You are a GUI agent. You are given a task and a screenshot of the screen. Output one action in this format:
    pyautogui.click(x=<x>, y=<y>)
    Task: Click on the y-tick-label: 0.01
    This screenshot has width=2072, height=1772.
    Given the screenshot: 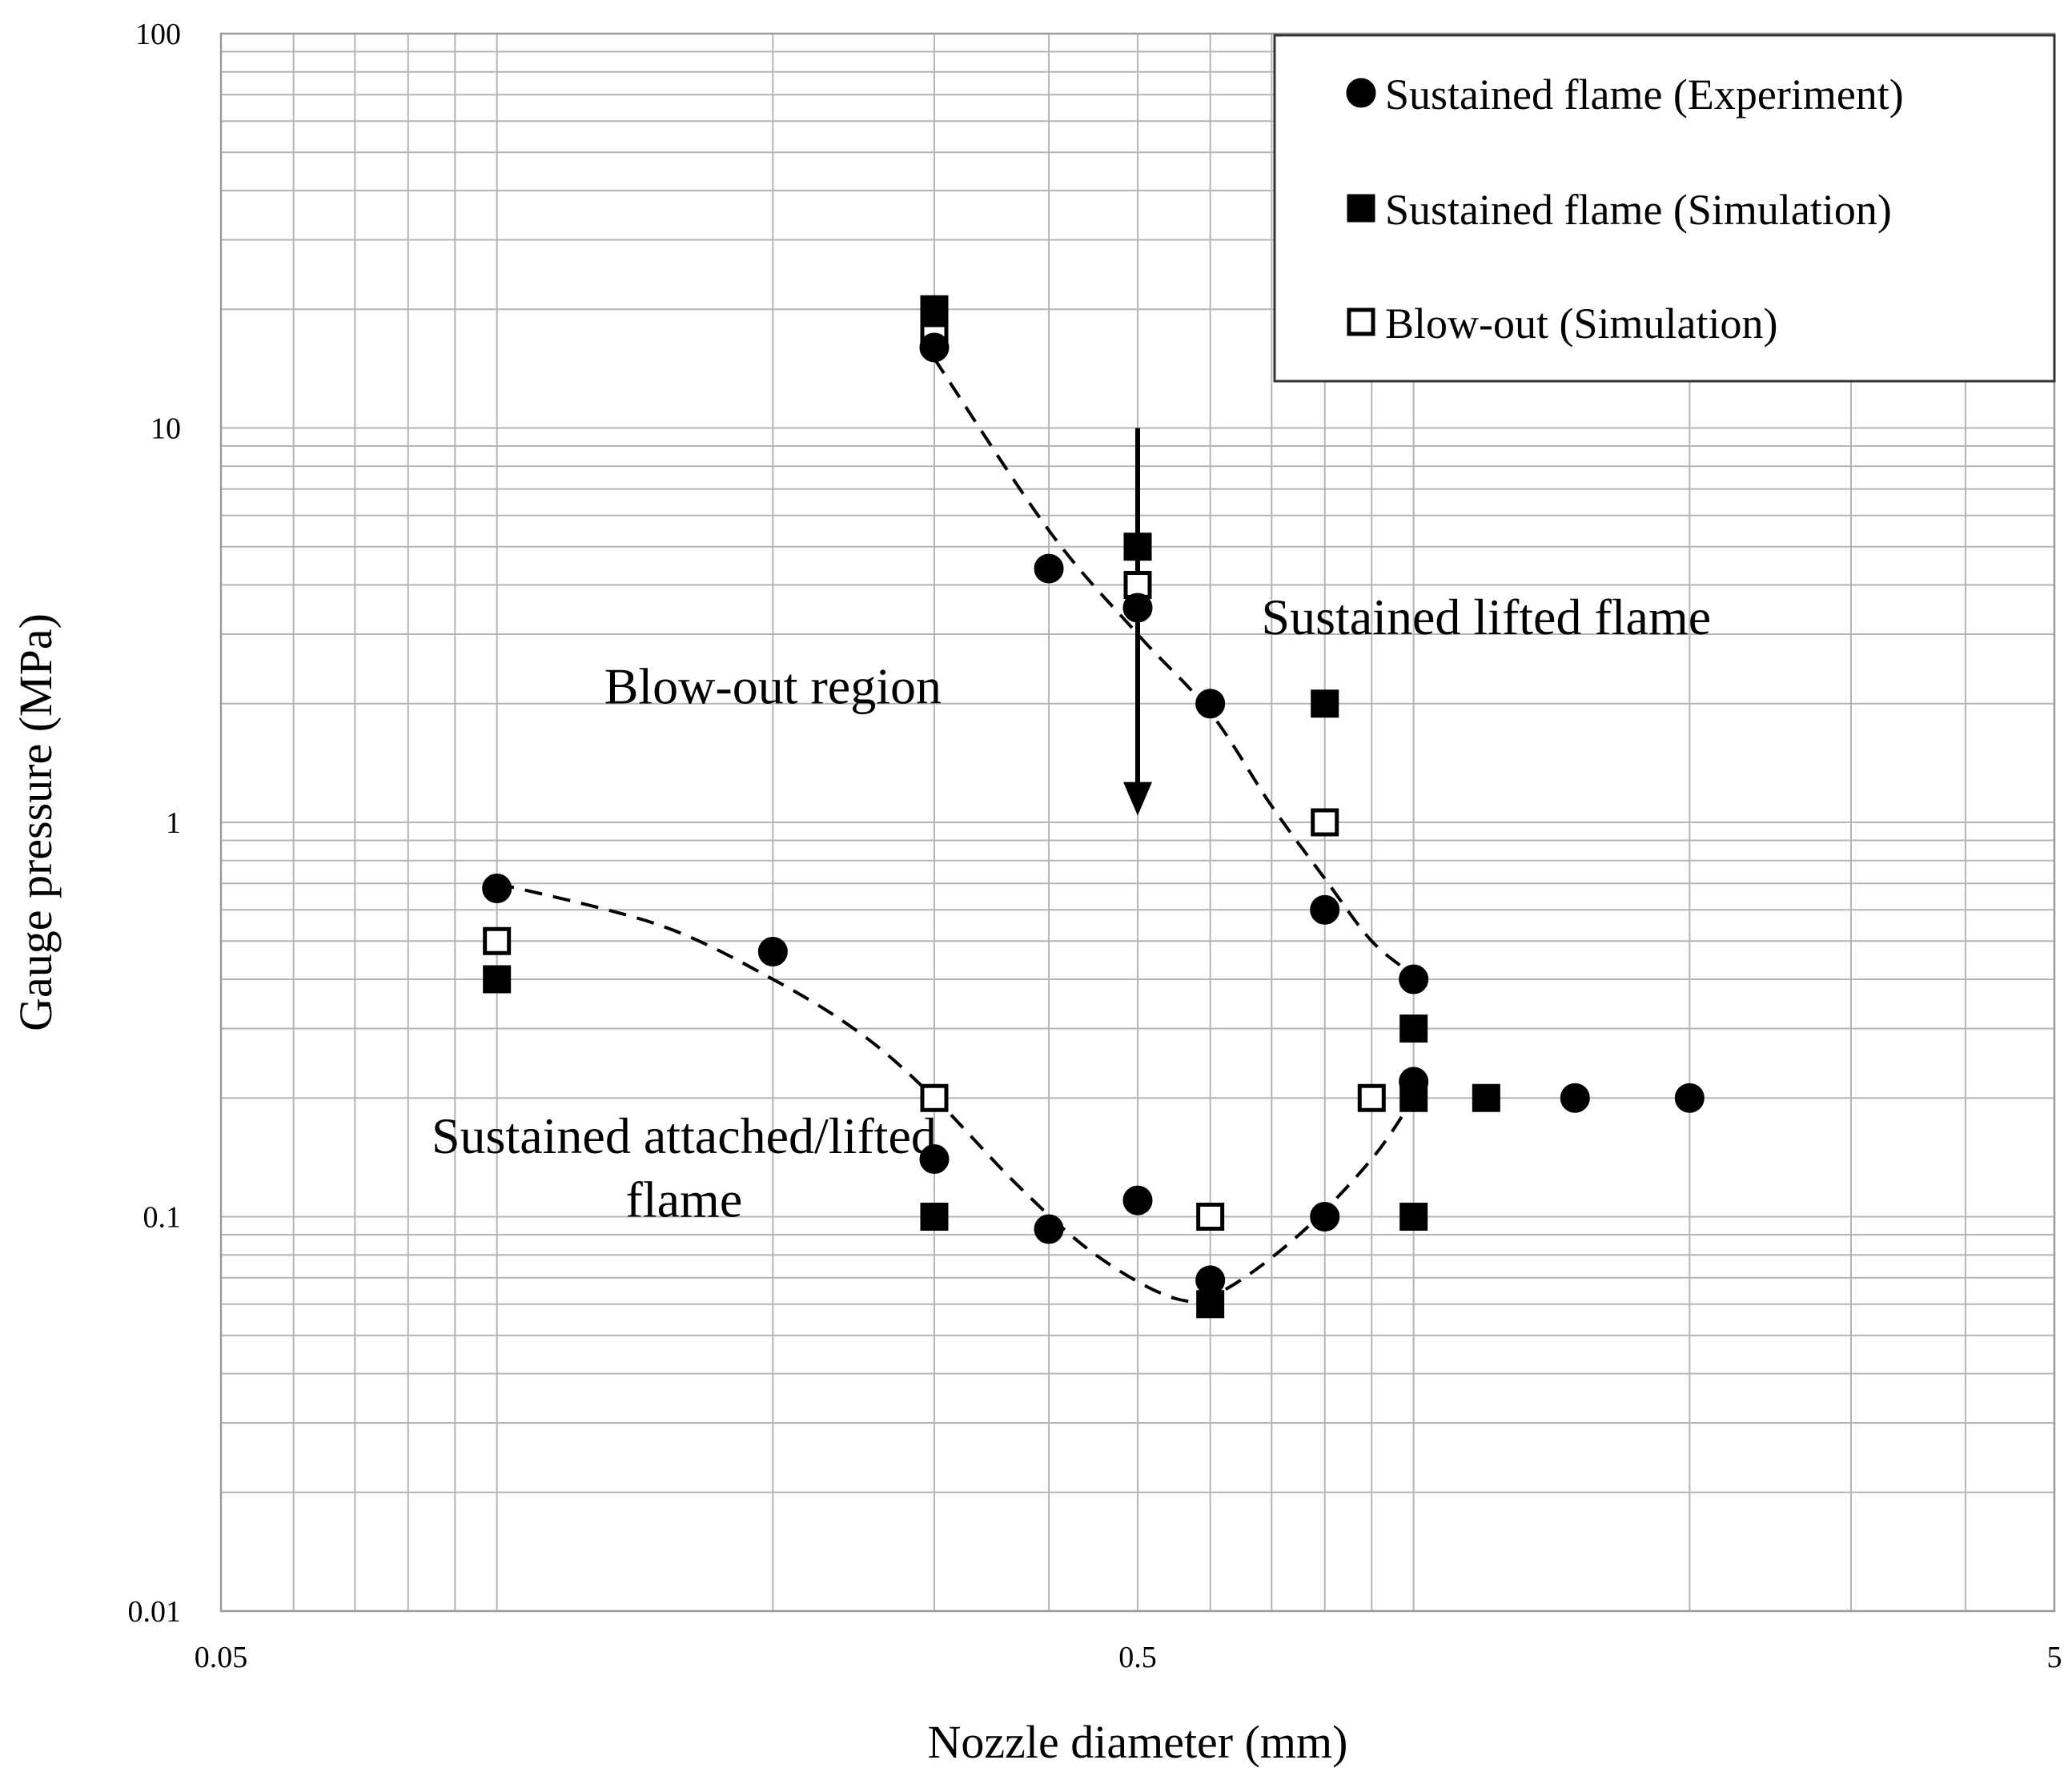 What is the action you would take?
    pyautogui.click(x=155, y=1612)
    